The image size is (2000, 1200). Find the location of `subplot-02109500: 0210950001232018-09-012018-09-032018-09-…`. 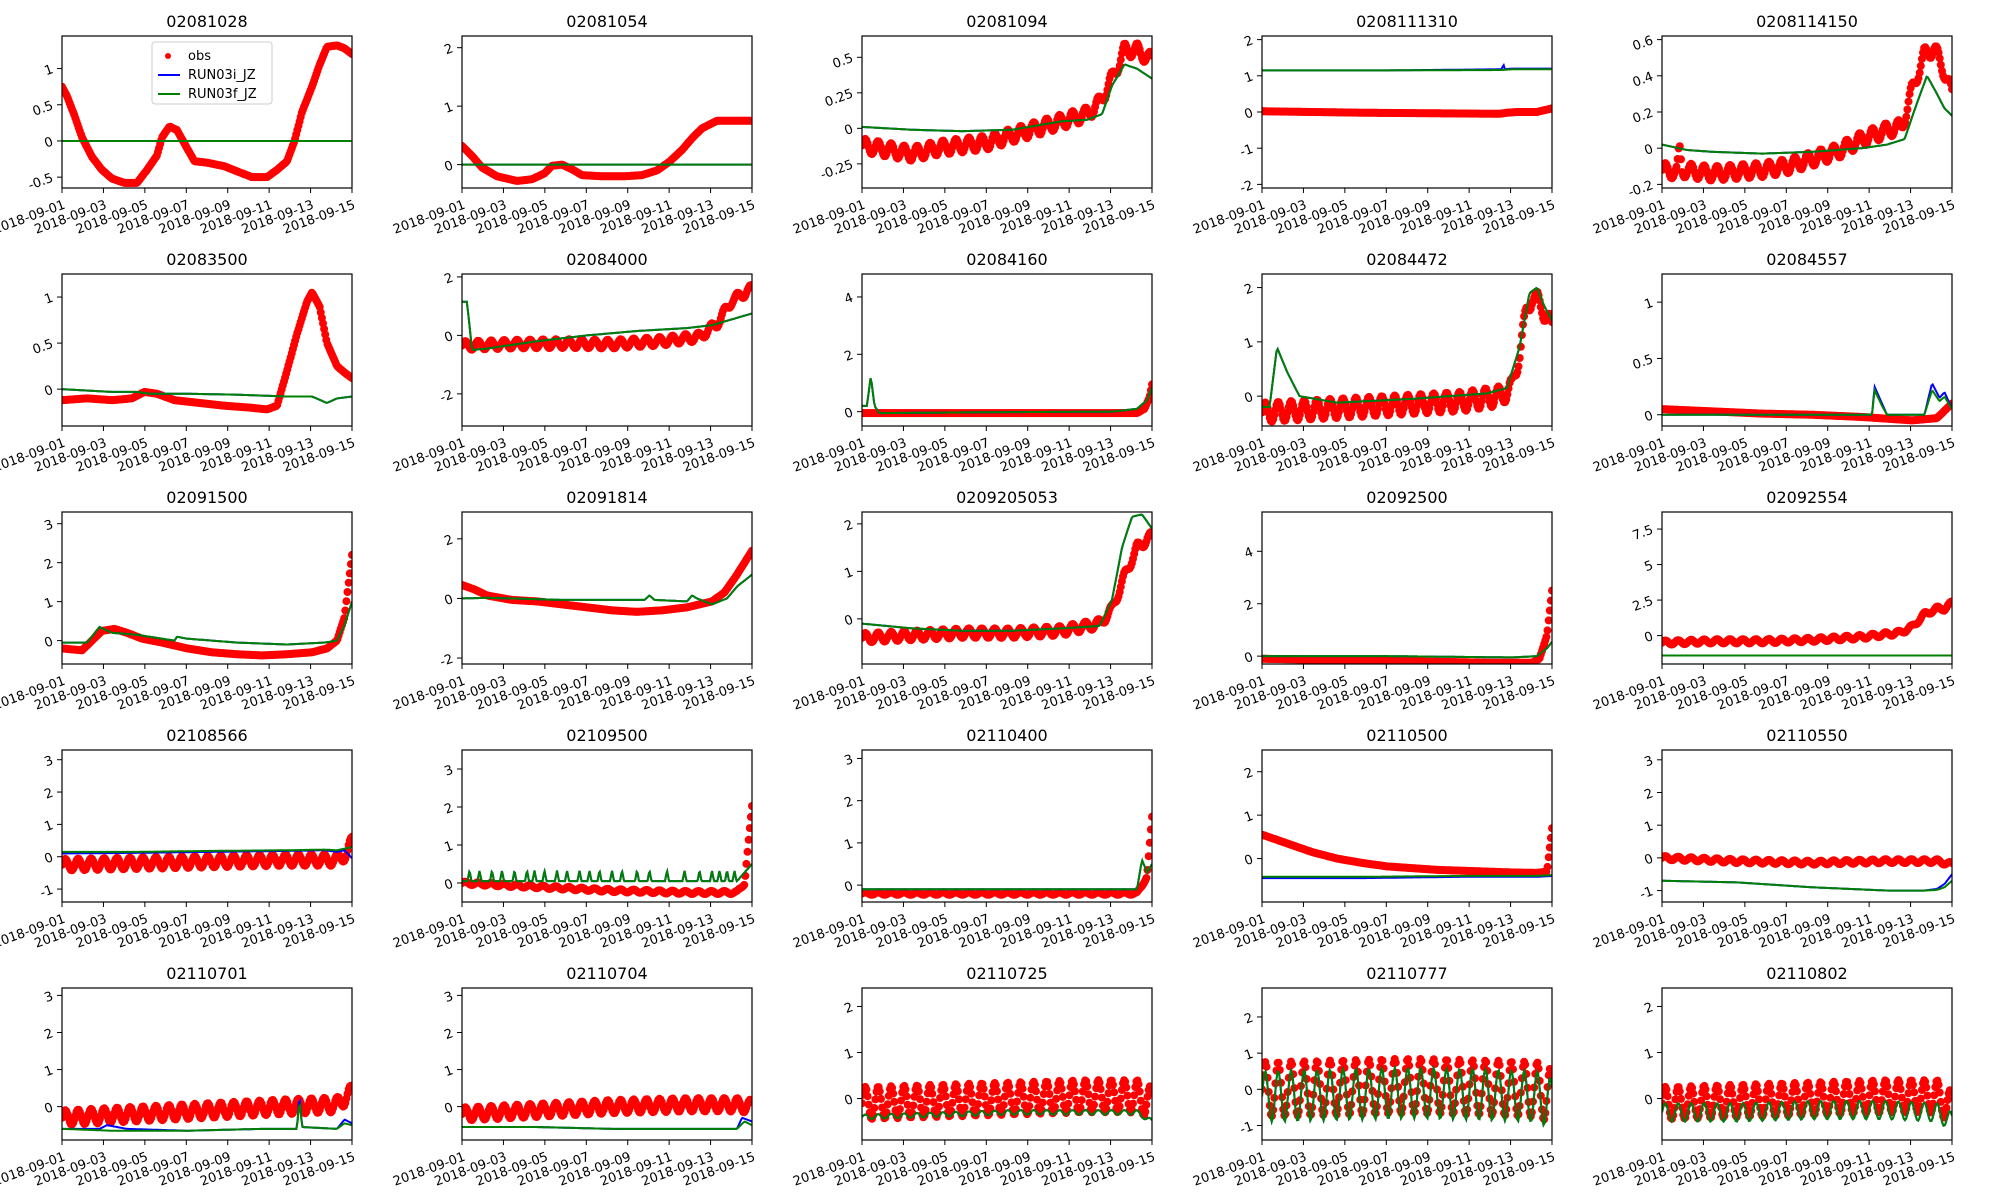

subplot-02109500: 0210950001232018-09-012018-09-032018-09-… is located at coordinates (574, 839).